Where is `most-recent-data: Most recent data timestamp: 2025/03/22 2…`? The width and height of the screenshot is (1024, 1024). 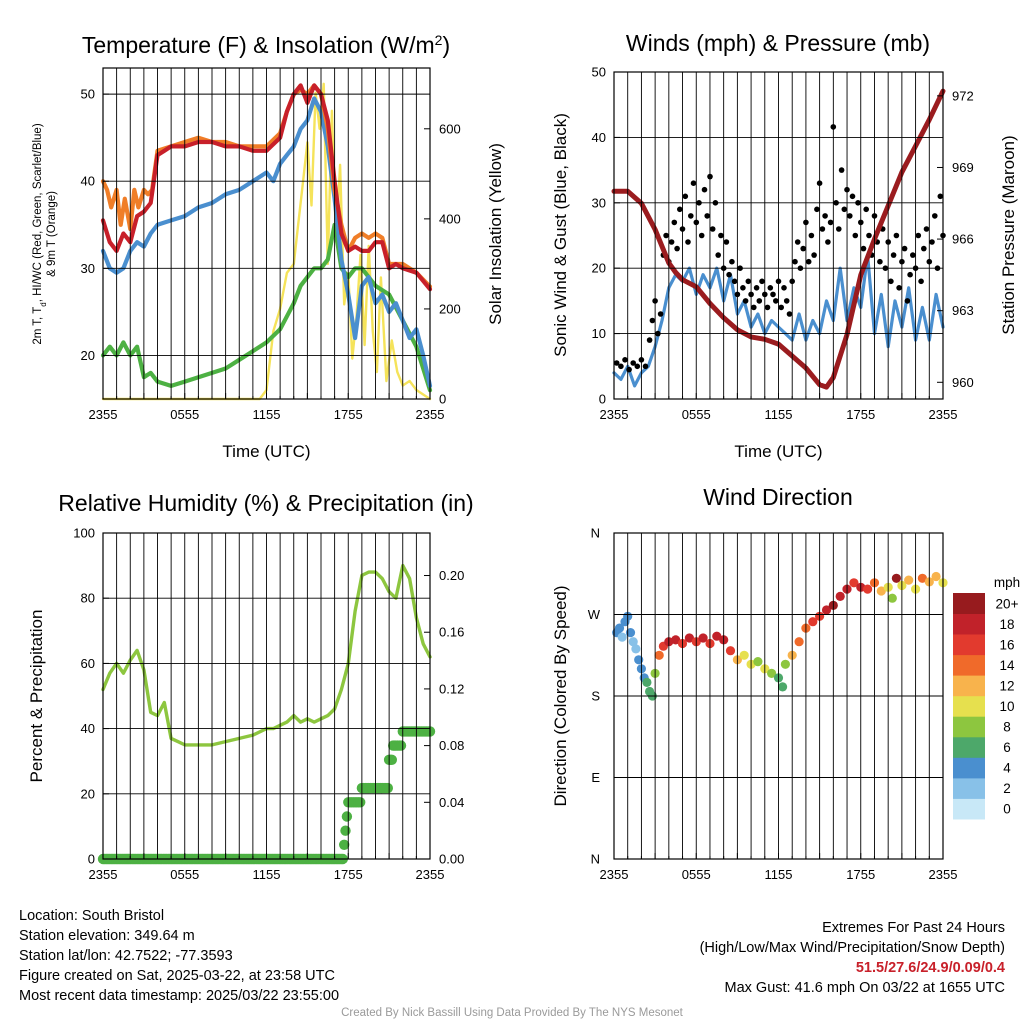
most-recent-data: Most recent data timestamp: 2025/03/22 2… is located at coordinates (179, 996).